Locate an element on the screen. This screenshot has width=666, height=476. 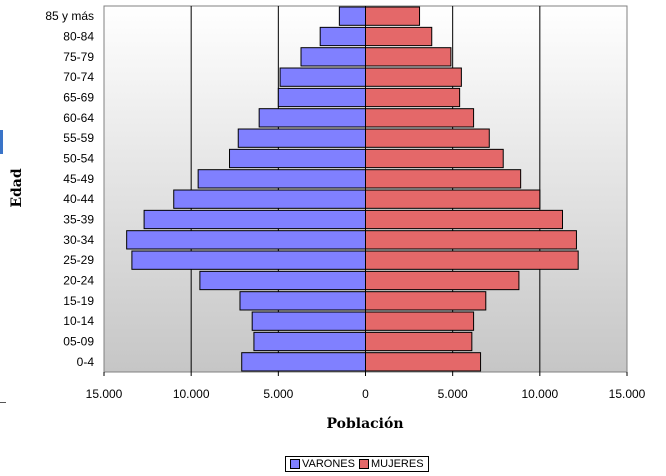
legend-label-female: MUJERES is located at coordinates (397, 464).